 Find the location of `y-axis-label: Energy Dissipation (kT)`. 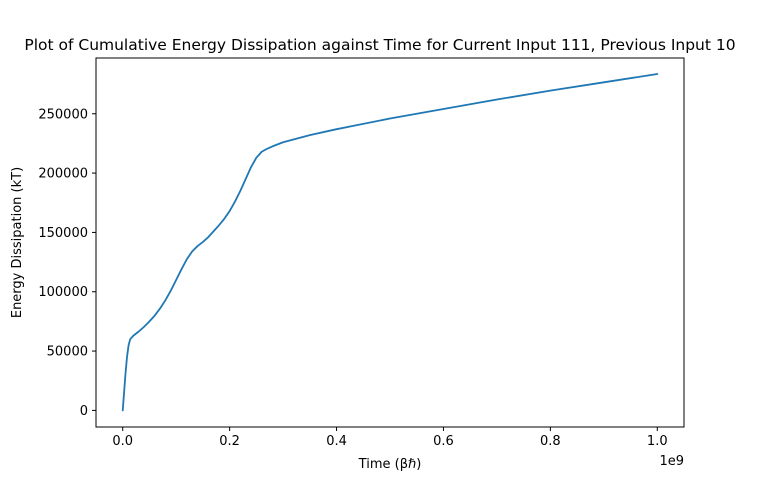

y-axis-label: Energy Dissipation (kT) is located at coordinates (17, 242).